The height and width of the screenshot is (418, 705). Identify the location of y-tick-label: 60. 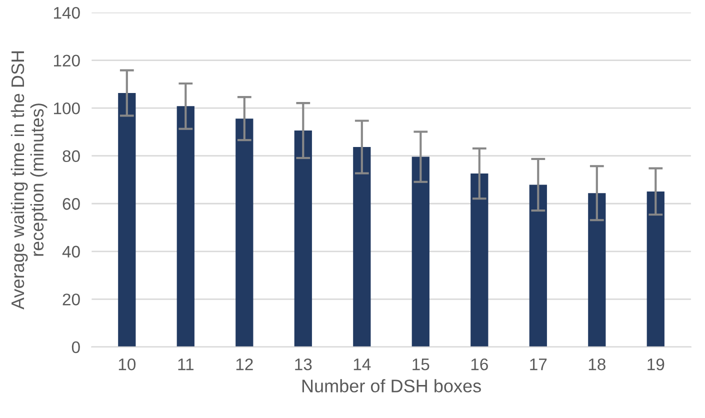
(71, 204).